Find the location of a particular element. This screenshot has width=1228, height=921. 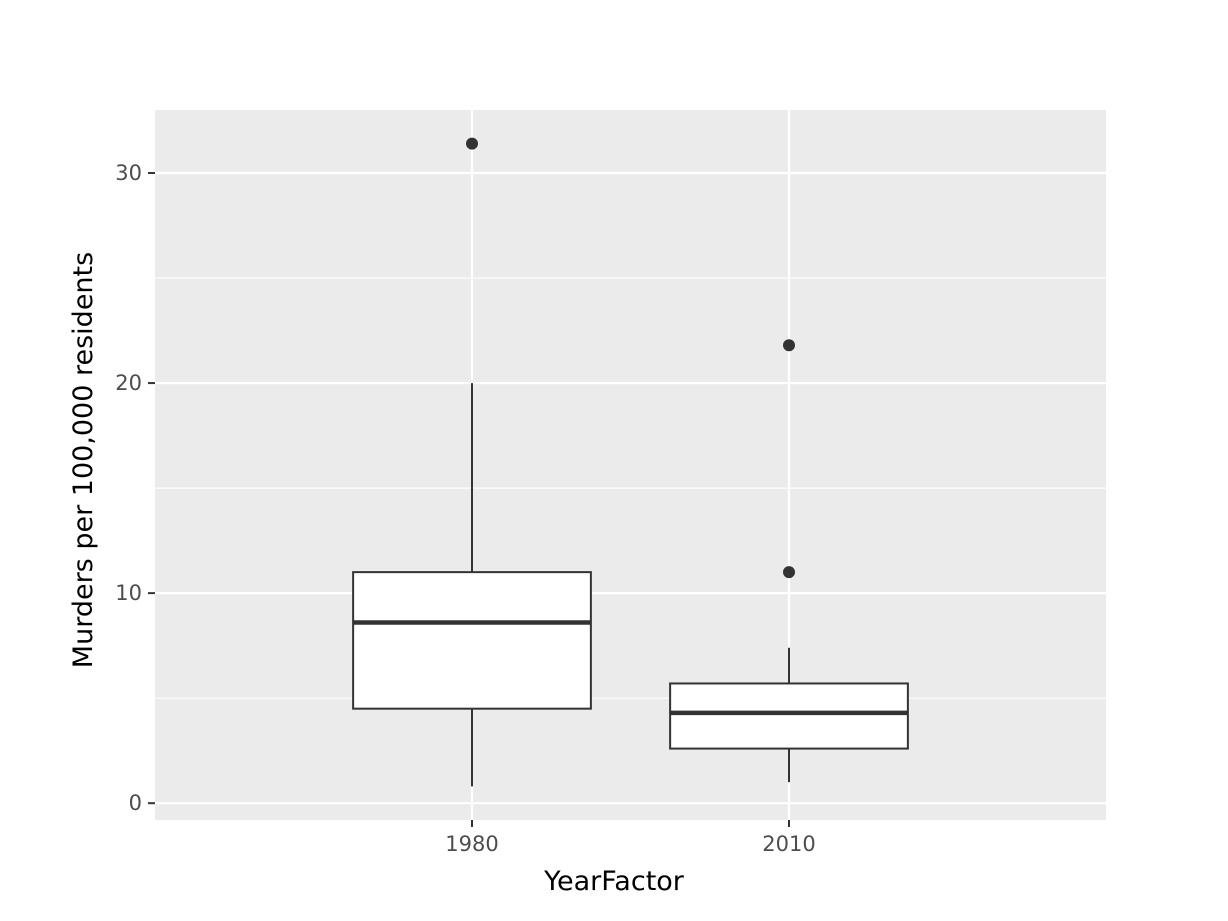

y-tick-label: 20 is located at coordinates (128, 383).